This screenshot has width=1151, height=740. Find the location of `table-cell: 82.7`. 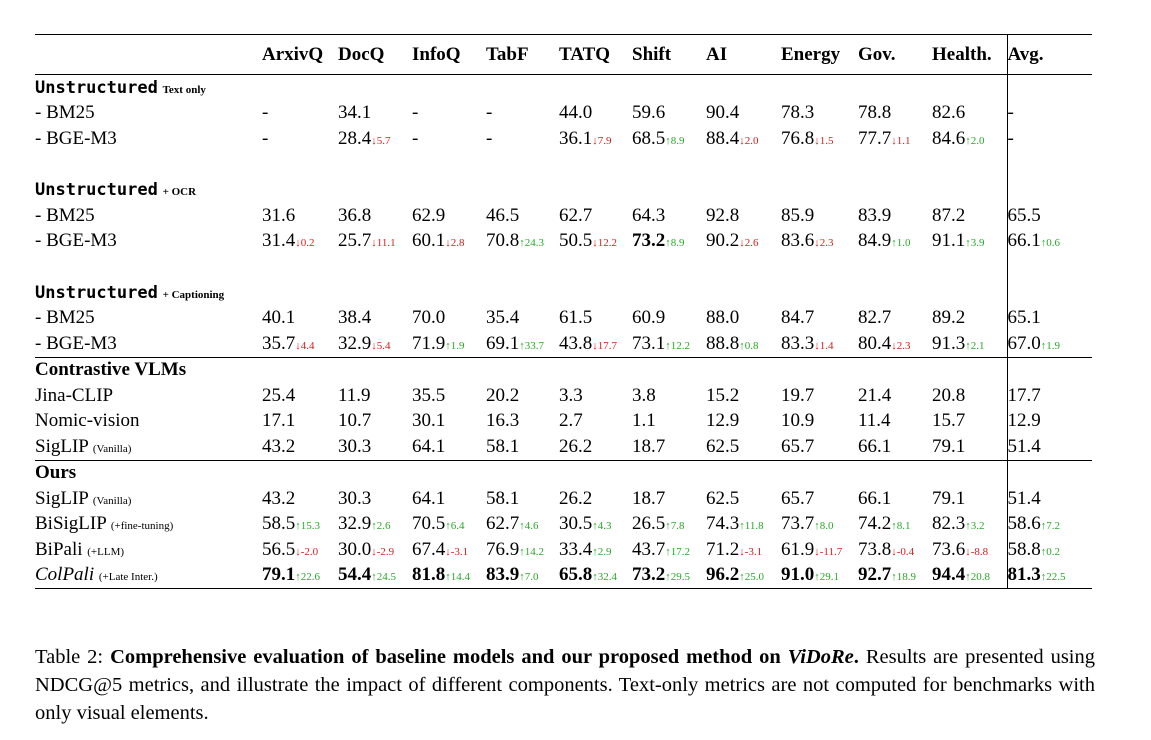

table-cell: 82.7 is located at coordinates (895, 319).